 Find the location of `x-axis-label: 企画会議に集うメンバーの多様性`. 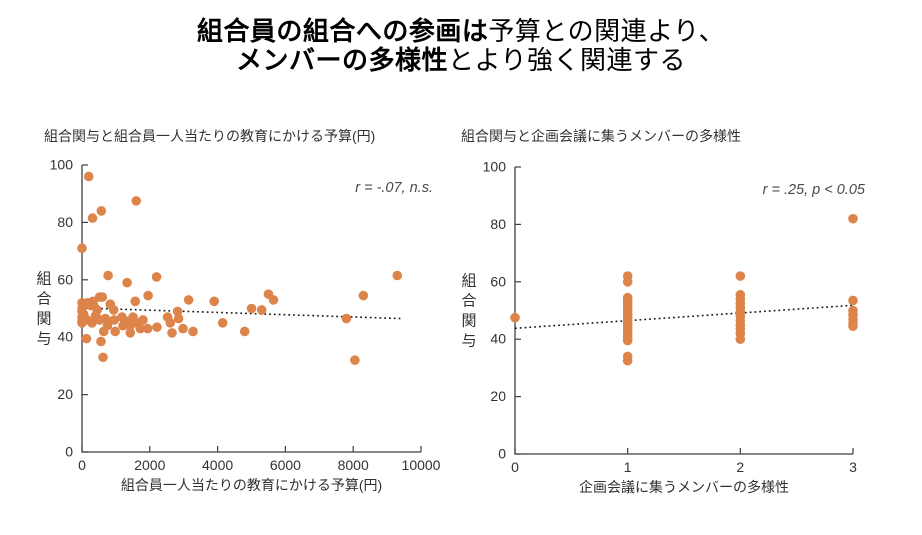

x-axis-label: 企画会議に集うメンバーの多様性 is located at coordinates (684, 487).